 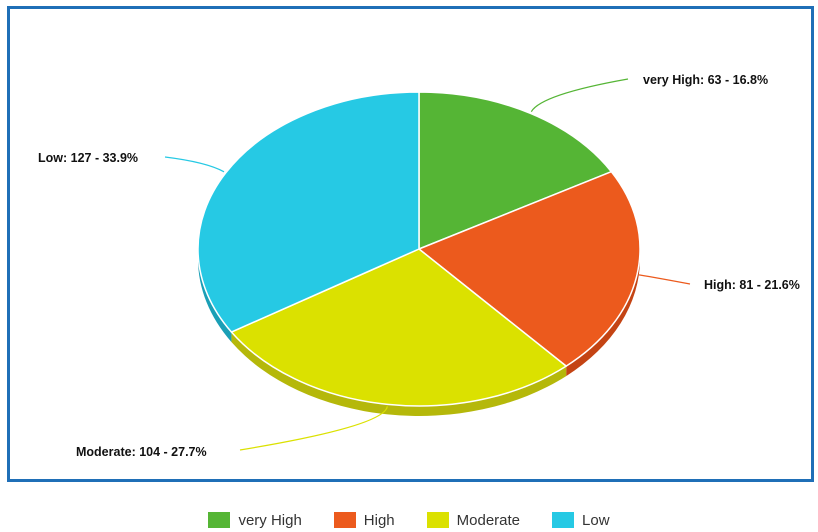 What do you see at coordinates (488, 520) in the screenshot?
I see `legend-label-moderate: Moderate` at bounding box center [488, 520].